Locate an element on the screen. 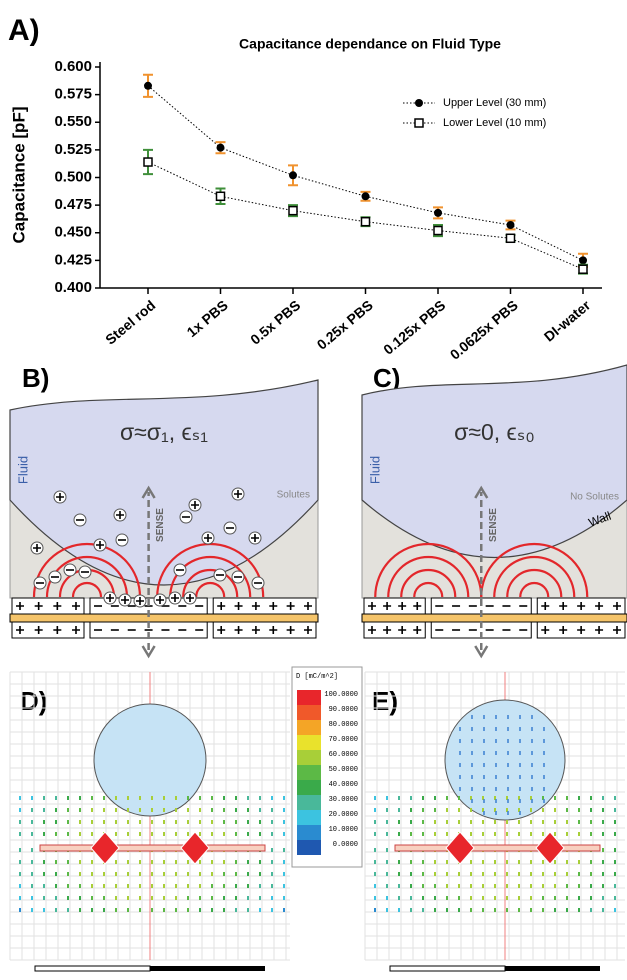  x-tick-label: 0.125x PBS is located at coordinates (414, 327).